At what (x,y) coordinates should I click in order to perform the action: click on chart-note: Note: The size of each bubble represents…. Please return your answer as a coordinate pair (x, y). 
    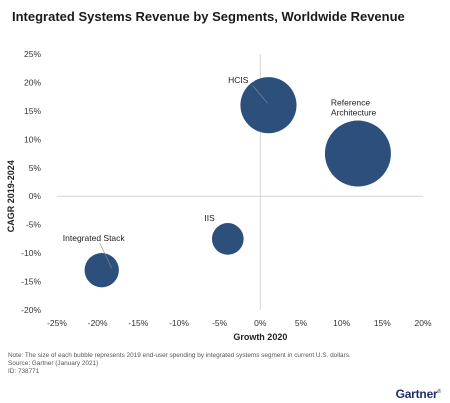
    Looking at the image, I should click on (179, 355).